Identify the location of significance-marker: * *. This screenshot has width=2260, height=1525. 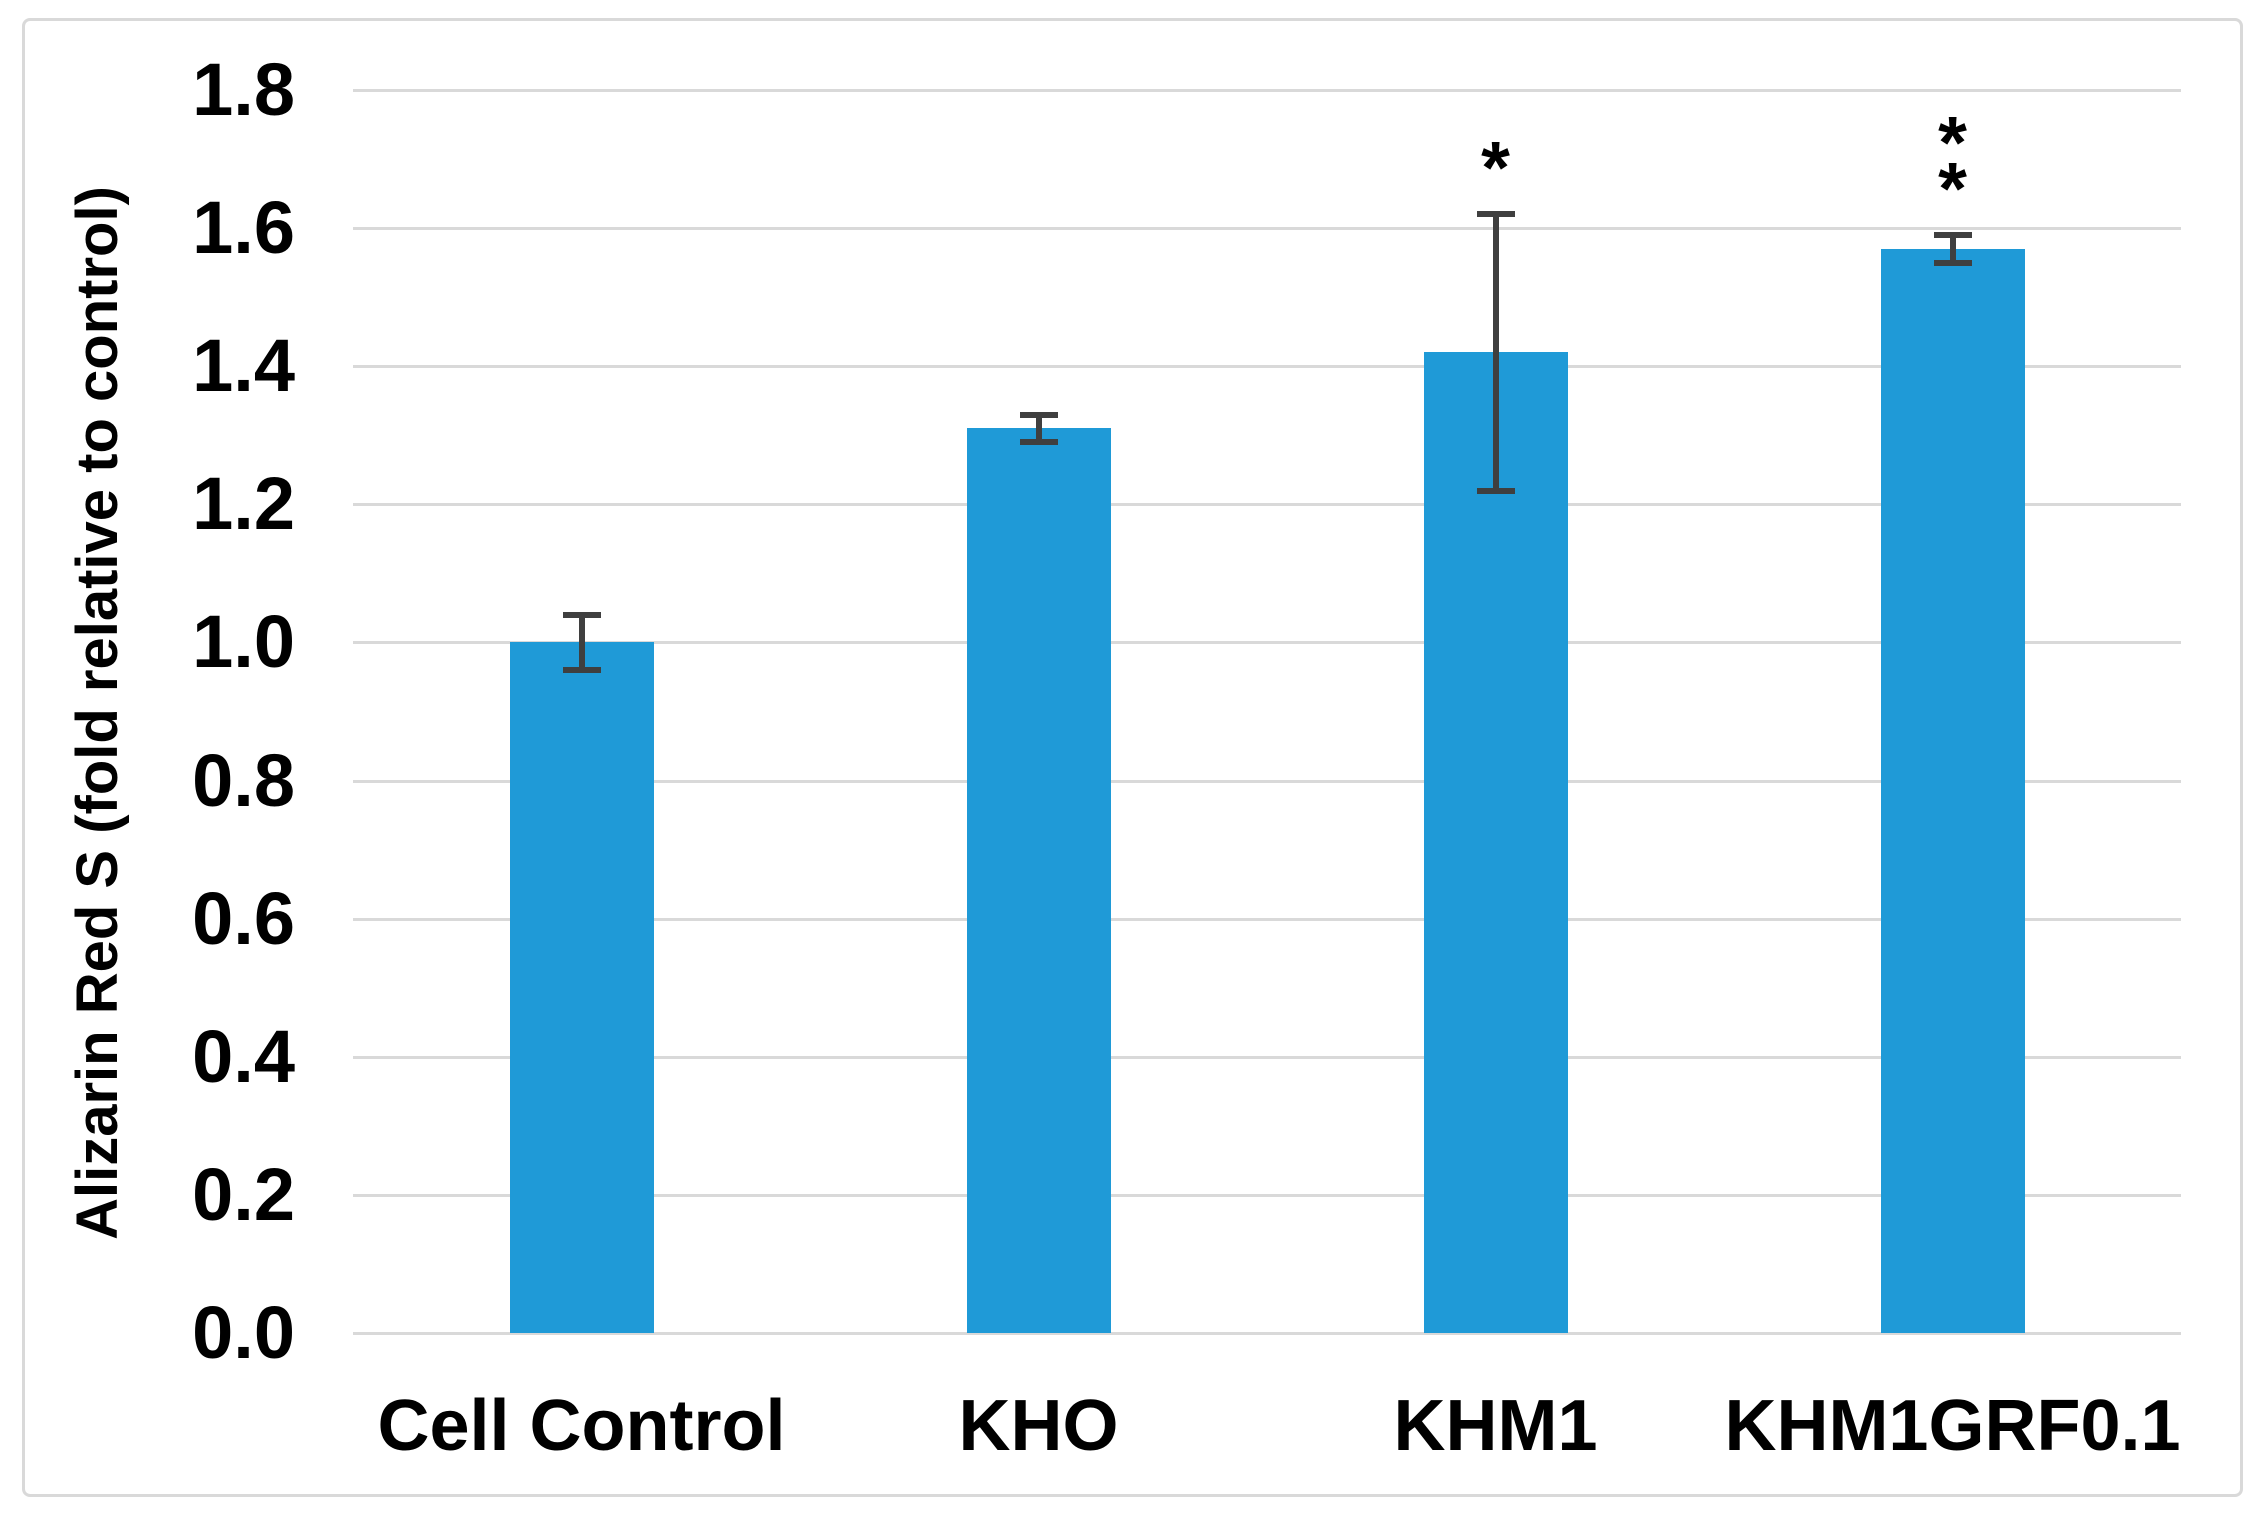
(1953, 168).